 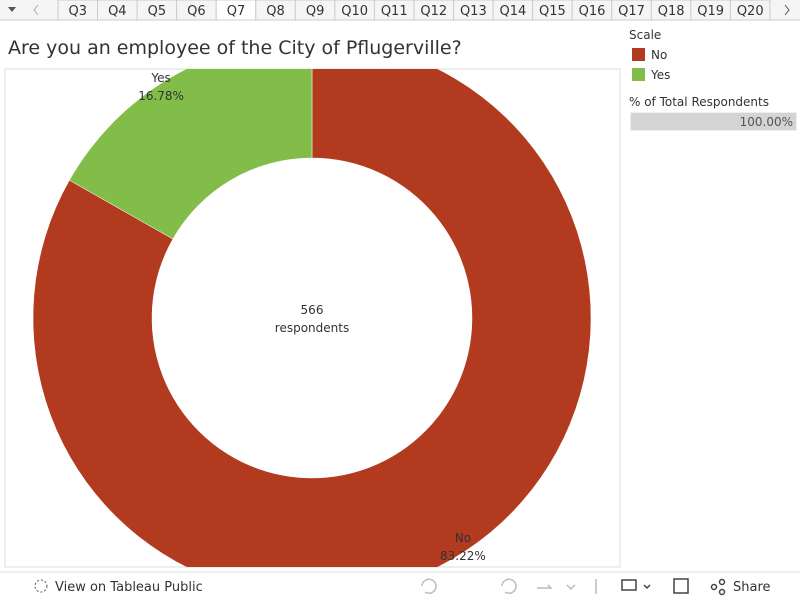 What do you see at coordinates (236, 11) in the screenshot?
I see `tab-label: Q7` at bounding box center [236, 11].